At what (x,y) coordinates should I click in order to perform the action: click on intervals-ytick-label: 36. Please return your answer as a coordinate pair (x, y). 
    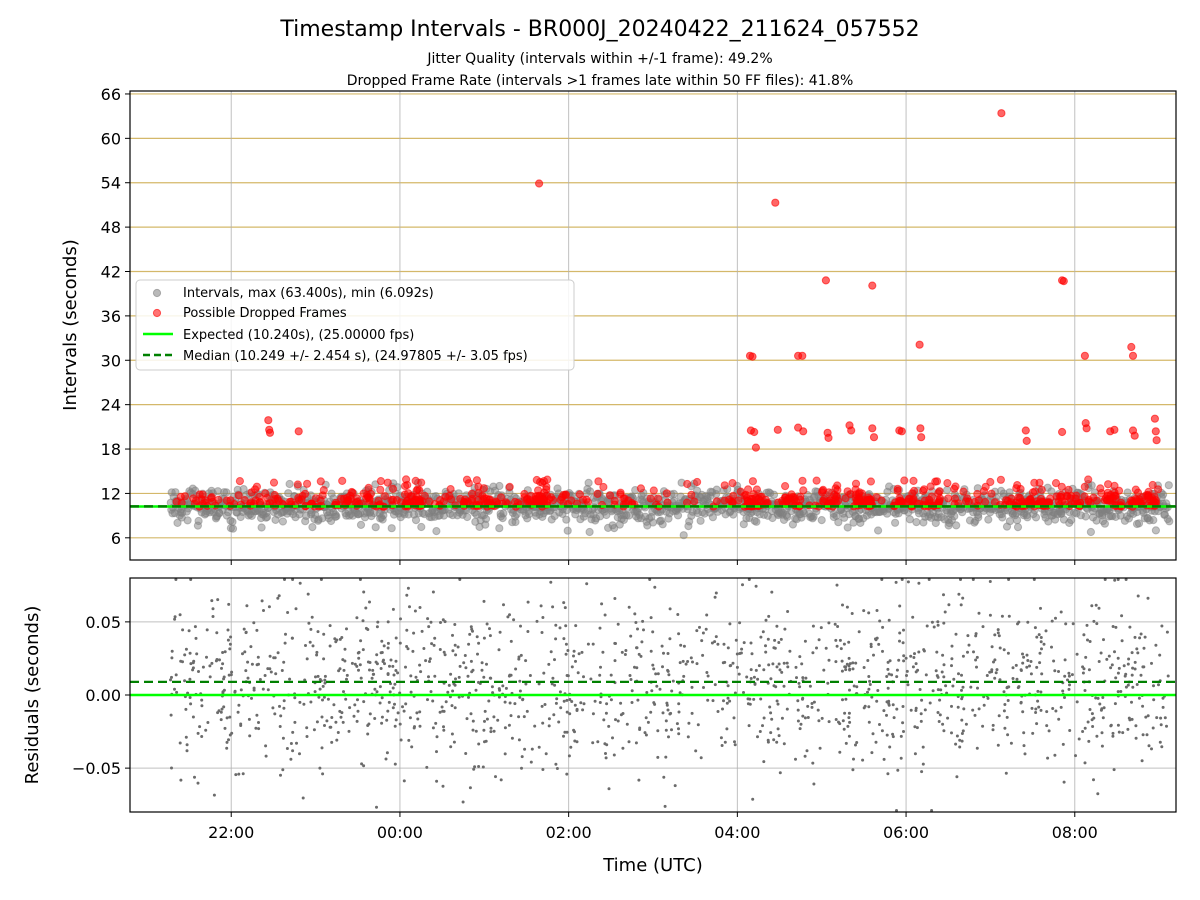
    Looking at the image, I should click on (111, 316).